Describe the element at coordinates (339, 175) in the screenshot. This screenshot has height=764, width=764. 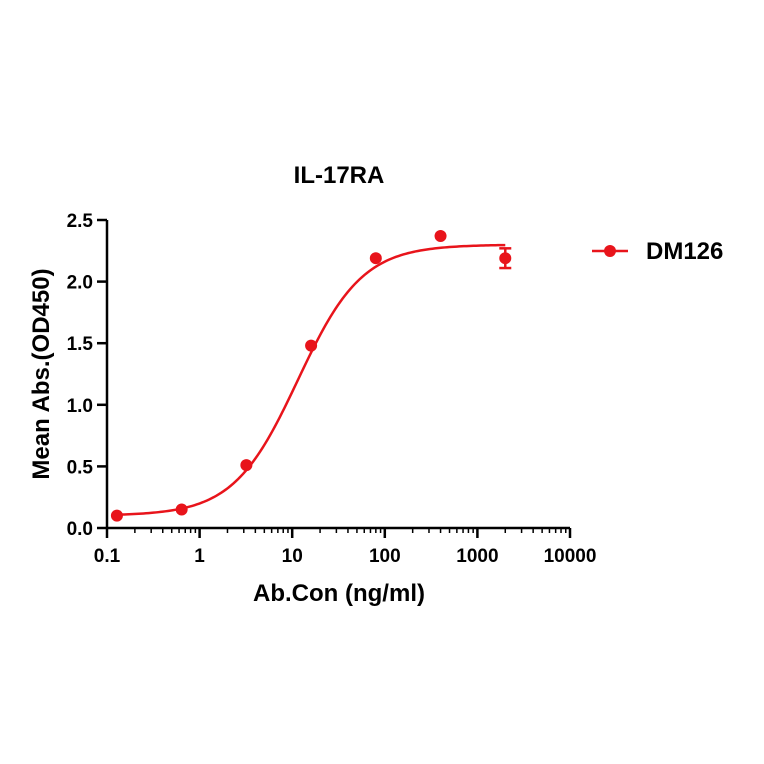
I see `chart-title: IL-17RA` at that location.